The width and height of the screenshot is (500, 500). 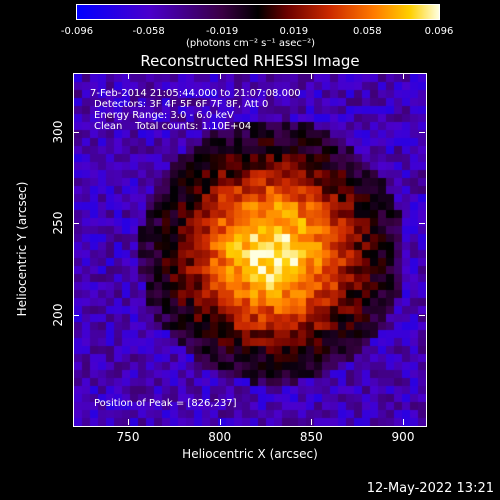 What do you see at coordinates (58, 315) in the screenshot?
I see `y-tick-label: 200` at bounding box center [58, 315].